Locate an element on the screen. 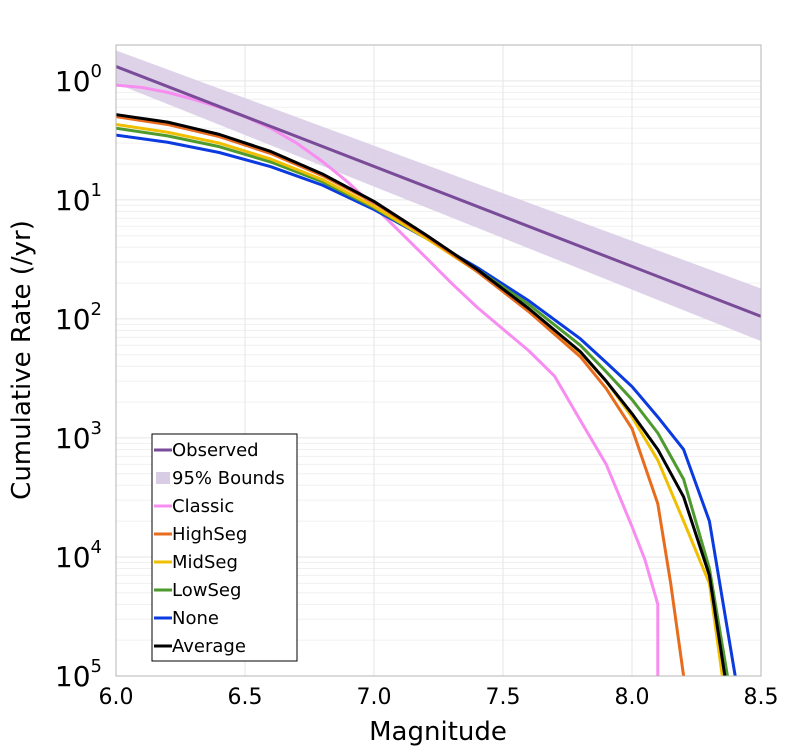  y-tick-label: 10⁴ is located at coordinates (78, 555).